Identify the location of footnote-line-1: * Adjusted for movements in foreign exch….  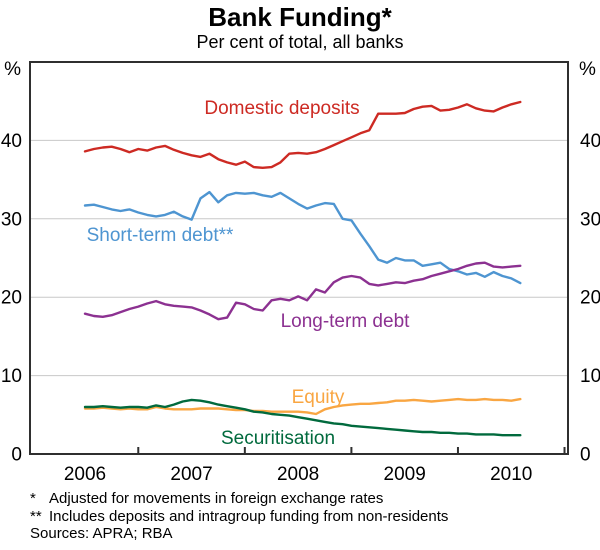
(310, 499).